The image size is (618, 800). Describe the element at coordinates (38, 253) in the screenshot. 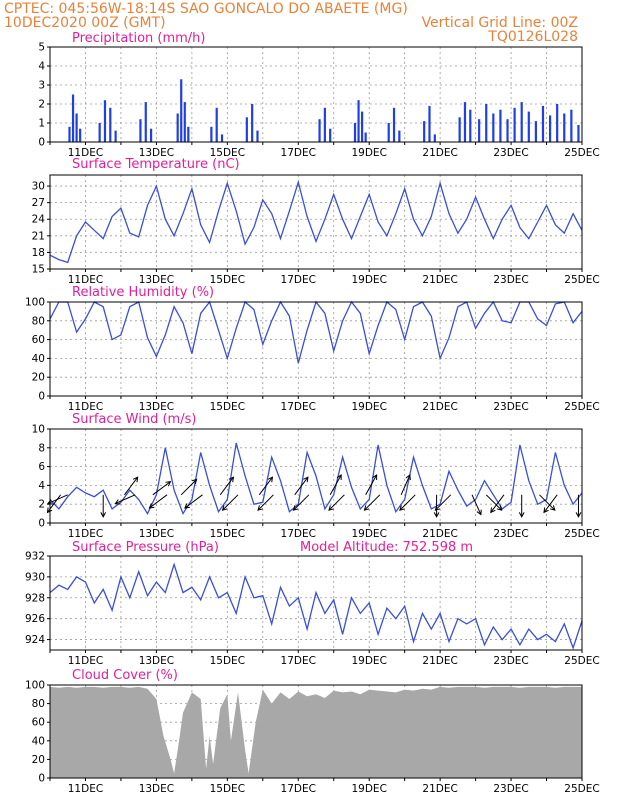

I see `temp-ytick-label: 18` at that location.